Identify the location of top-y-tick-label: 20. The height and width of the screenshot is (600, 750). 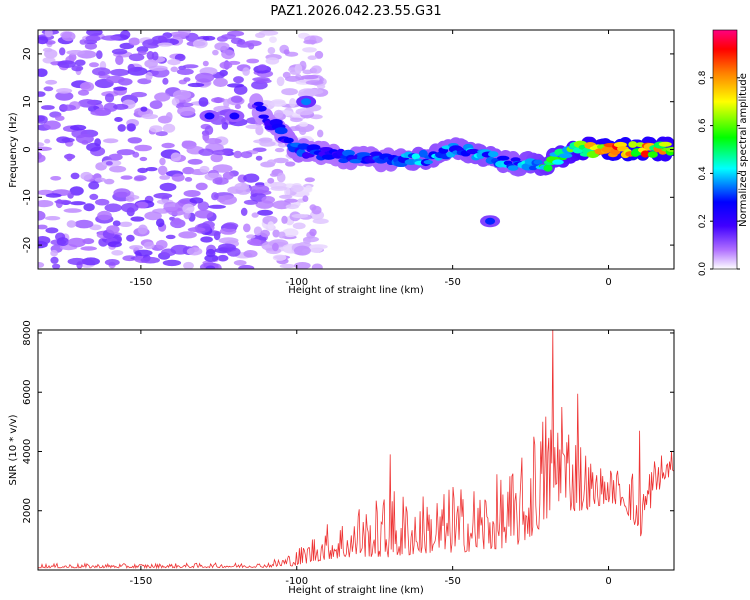
(27, 54).